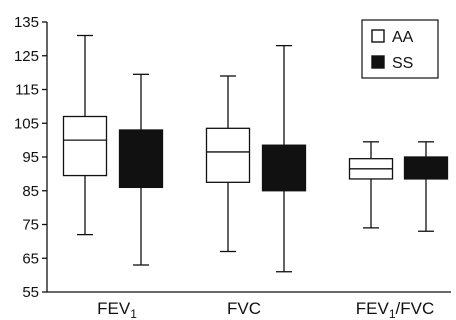 The width and height of the screenshot is (456, 320). Describe the element at coordinates (402, 63) in the screenshot. I see `legend-label-ss: SS` at that location.